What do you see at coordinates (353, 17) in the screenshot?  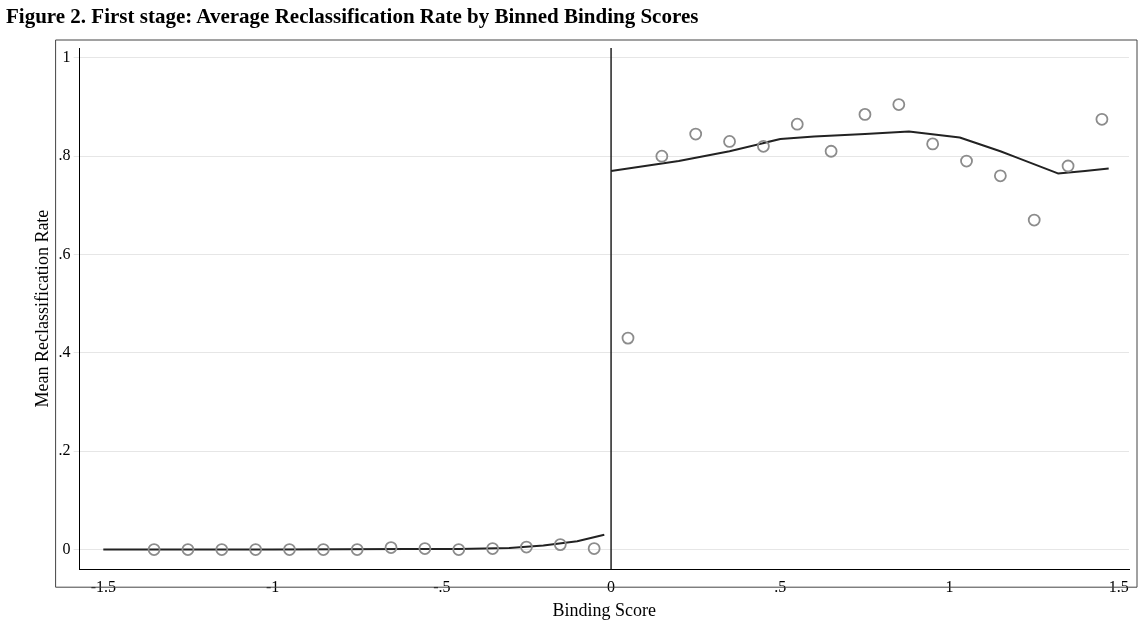 I see `chart-title: Figure 2. First stage: Average Reclassification Rate by Binned Binding Scores` at bounding box center [353, 17].